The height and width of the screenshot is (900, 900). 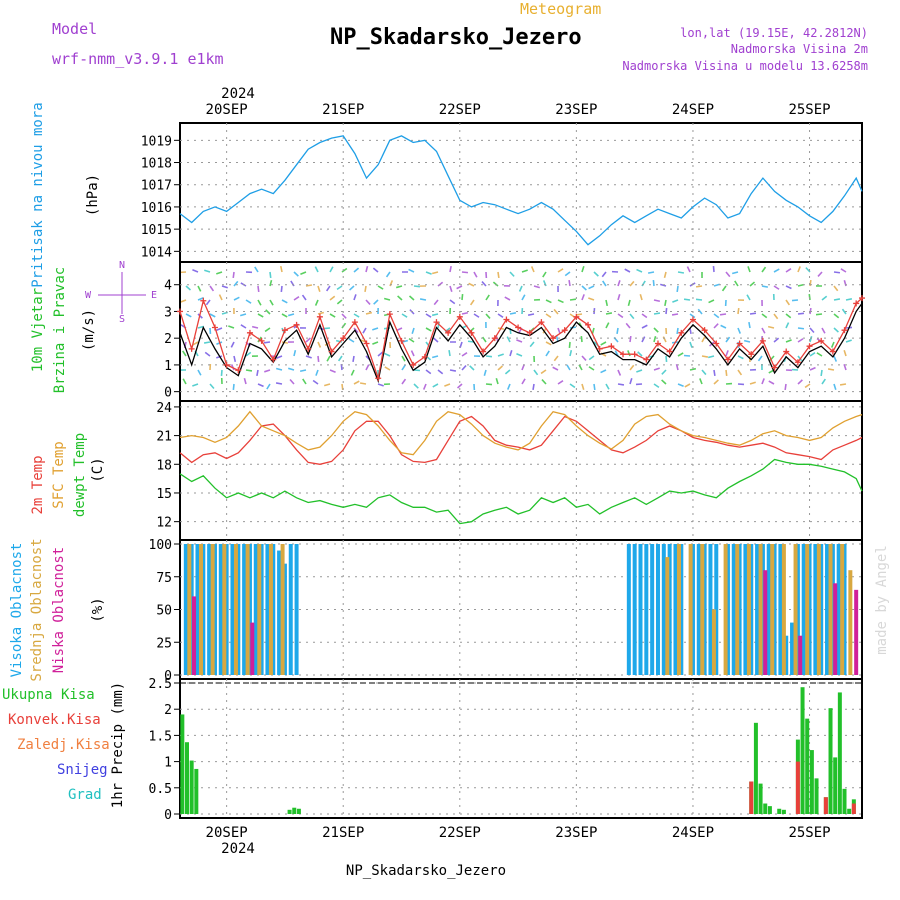 I want to click on bottom-date-labels: 20SEP 21SEP 22SEP 23SEP 24SEP 25SEP, so click(x=518, y=833).